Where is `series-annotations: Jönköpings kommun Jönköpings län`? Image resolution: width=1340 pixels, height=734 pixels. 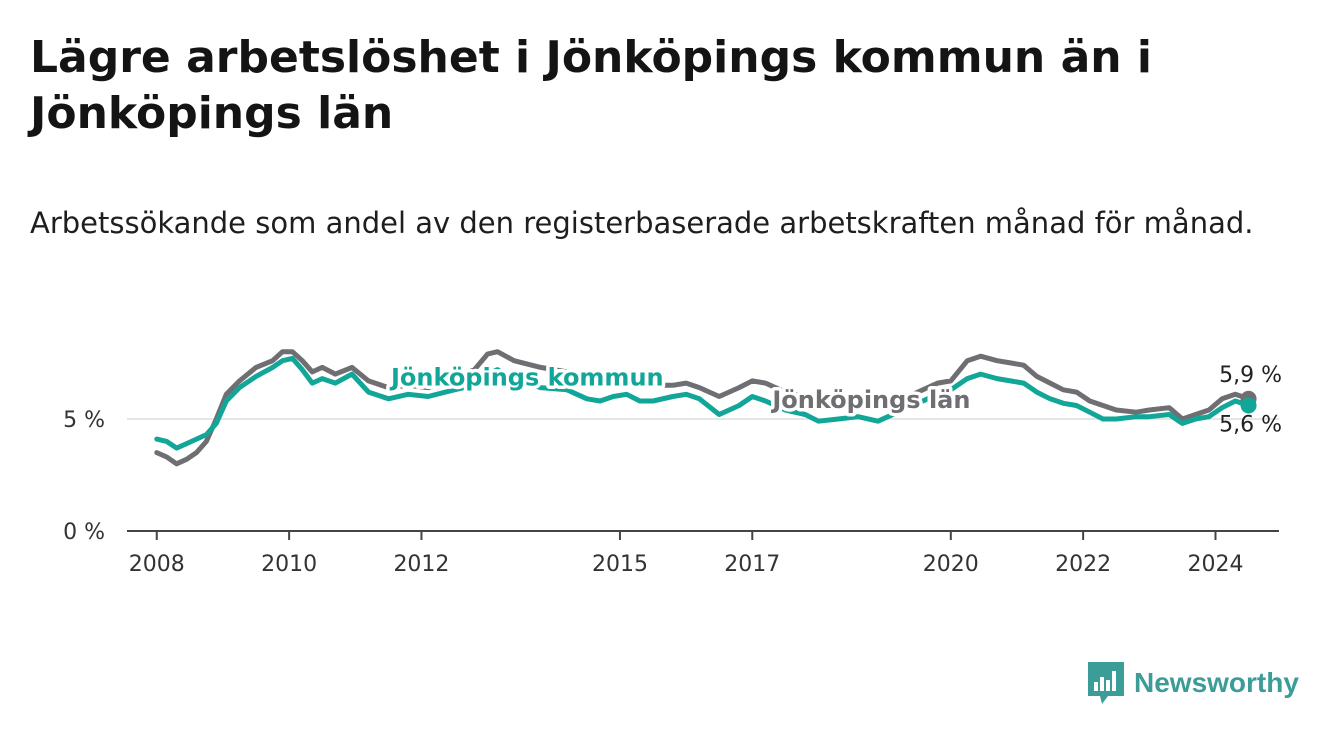 series-annotations: Jönköpings kommun Jönköpings län is located at coordinates (680, 388).